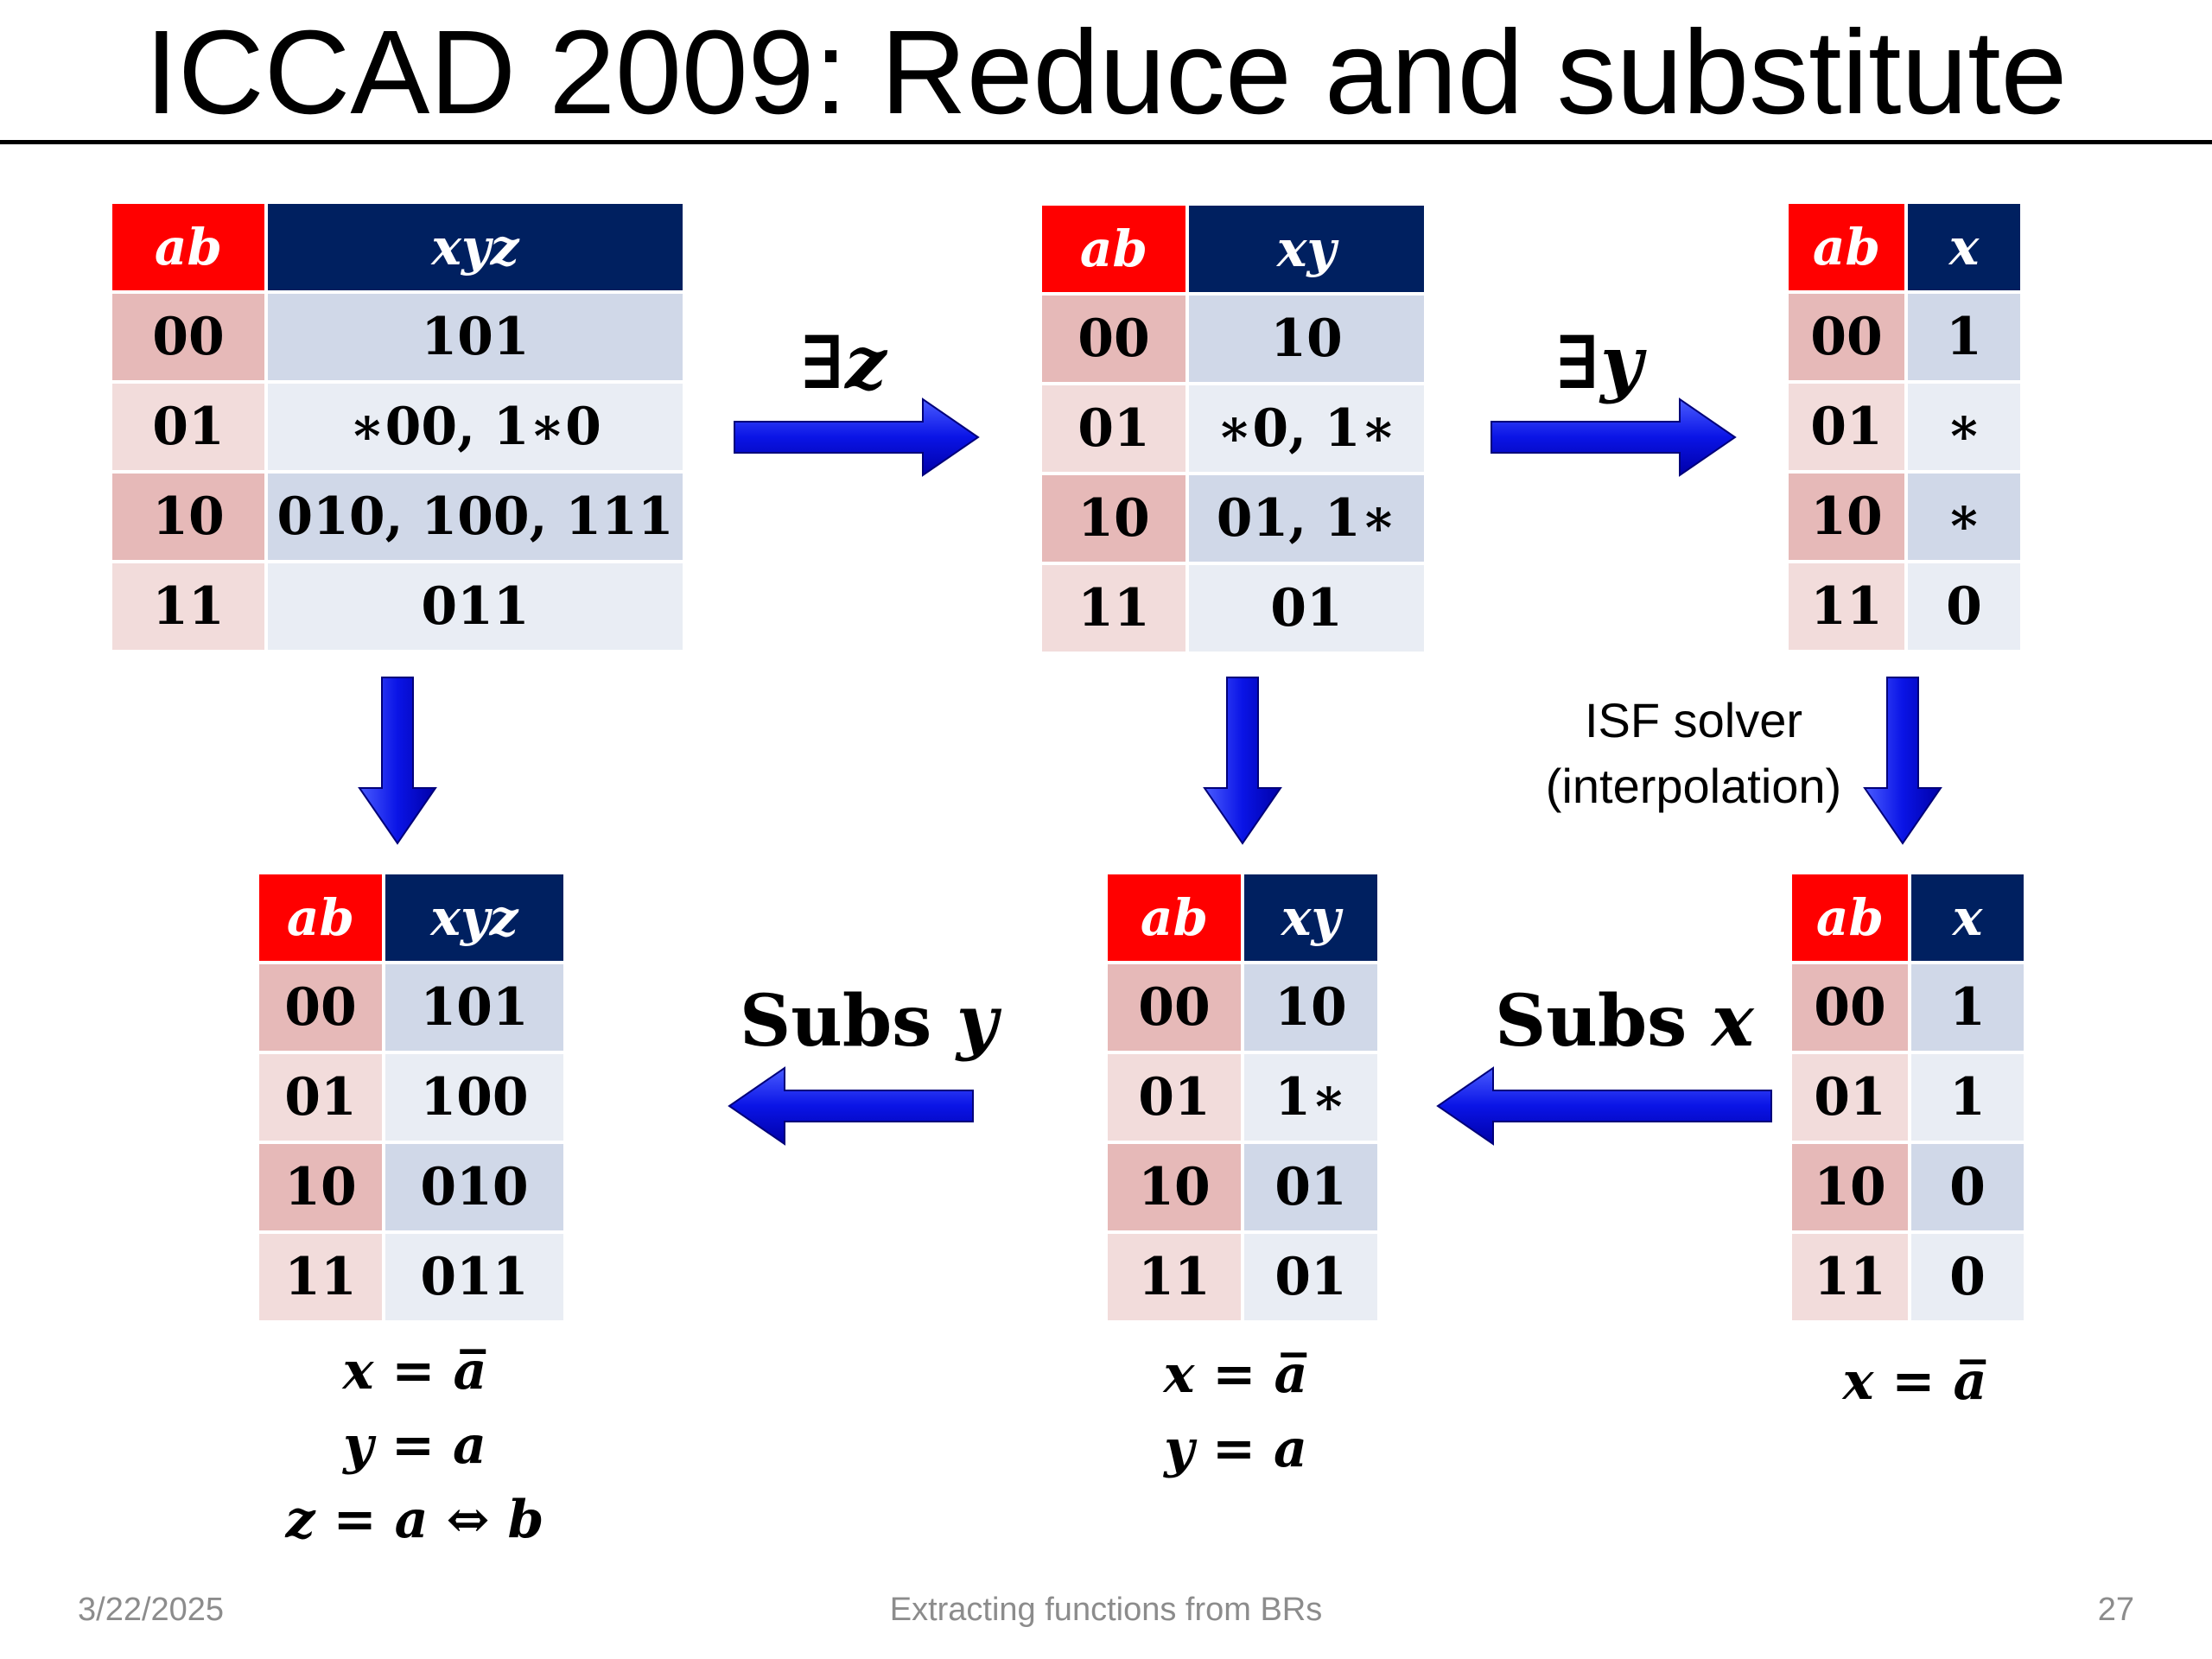  What do you see at coordinates (1693, 786) in the screenshot?
I see `isf-note-line2: (interpolation)` at bounding box center [1693, 786].